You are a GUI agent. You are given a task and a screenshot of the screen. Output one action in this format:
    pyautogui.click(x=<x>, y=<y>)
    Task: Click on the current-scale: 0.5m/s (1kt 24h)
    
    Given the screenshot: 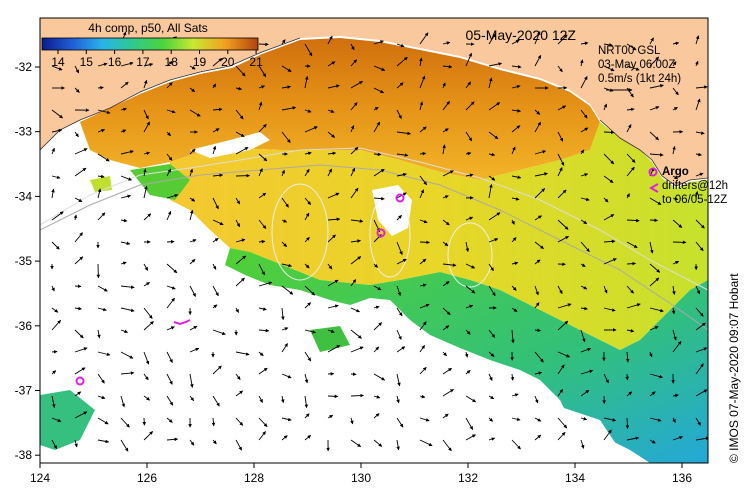 What is the action you would take?
    pyautogui.click(x=639, y=79)
    